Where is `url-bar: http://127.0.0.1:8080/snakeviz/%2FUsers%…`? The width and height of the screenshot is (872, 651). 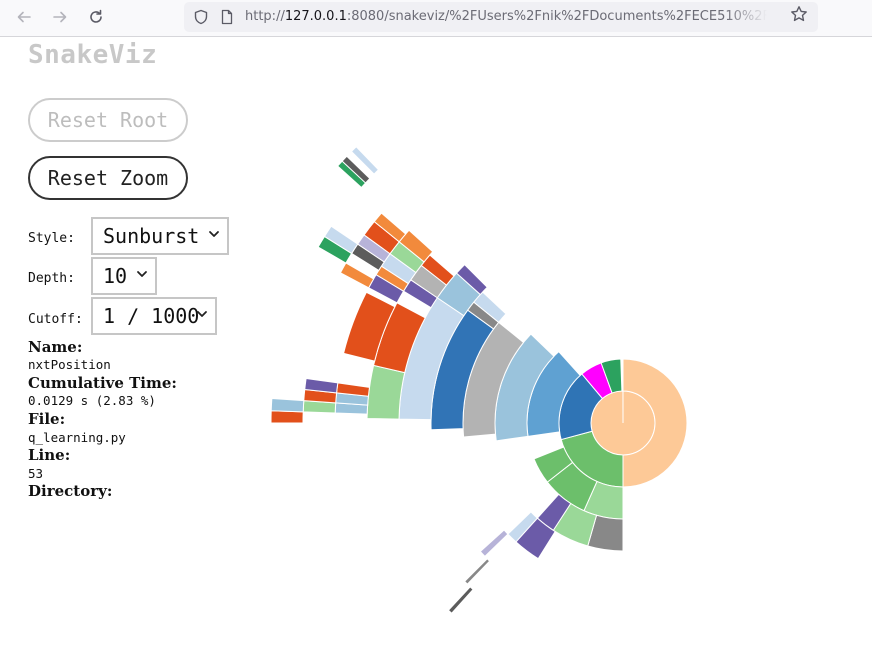
url-bar: http://127.0.0.1:8080/snakeviz/%2FUsers%… is located at coordinates (501, 17).